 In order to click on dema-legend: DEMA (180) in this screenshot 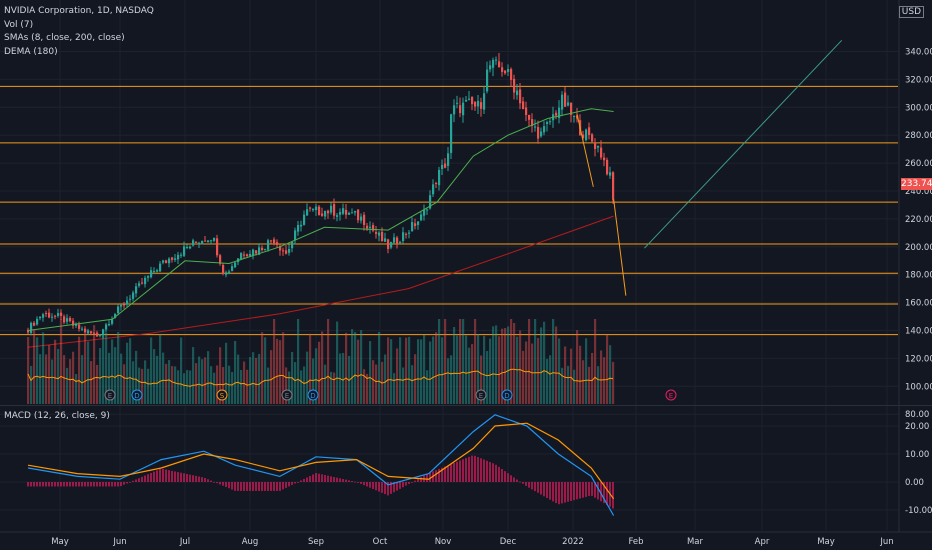, I will do `click(31, 52)`.